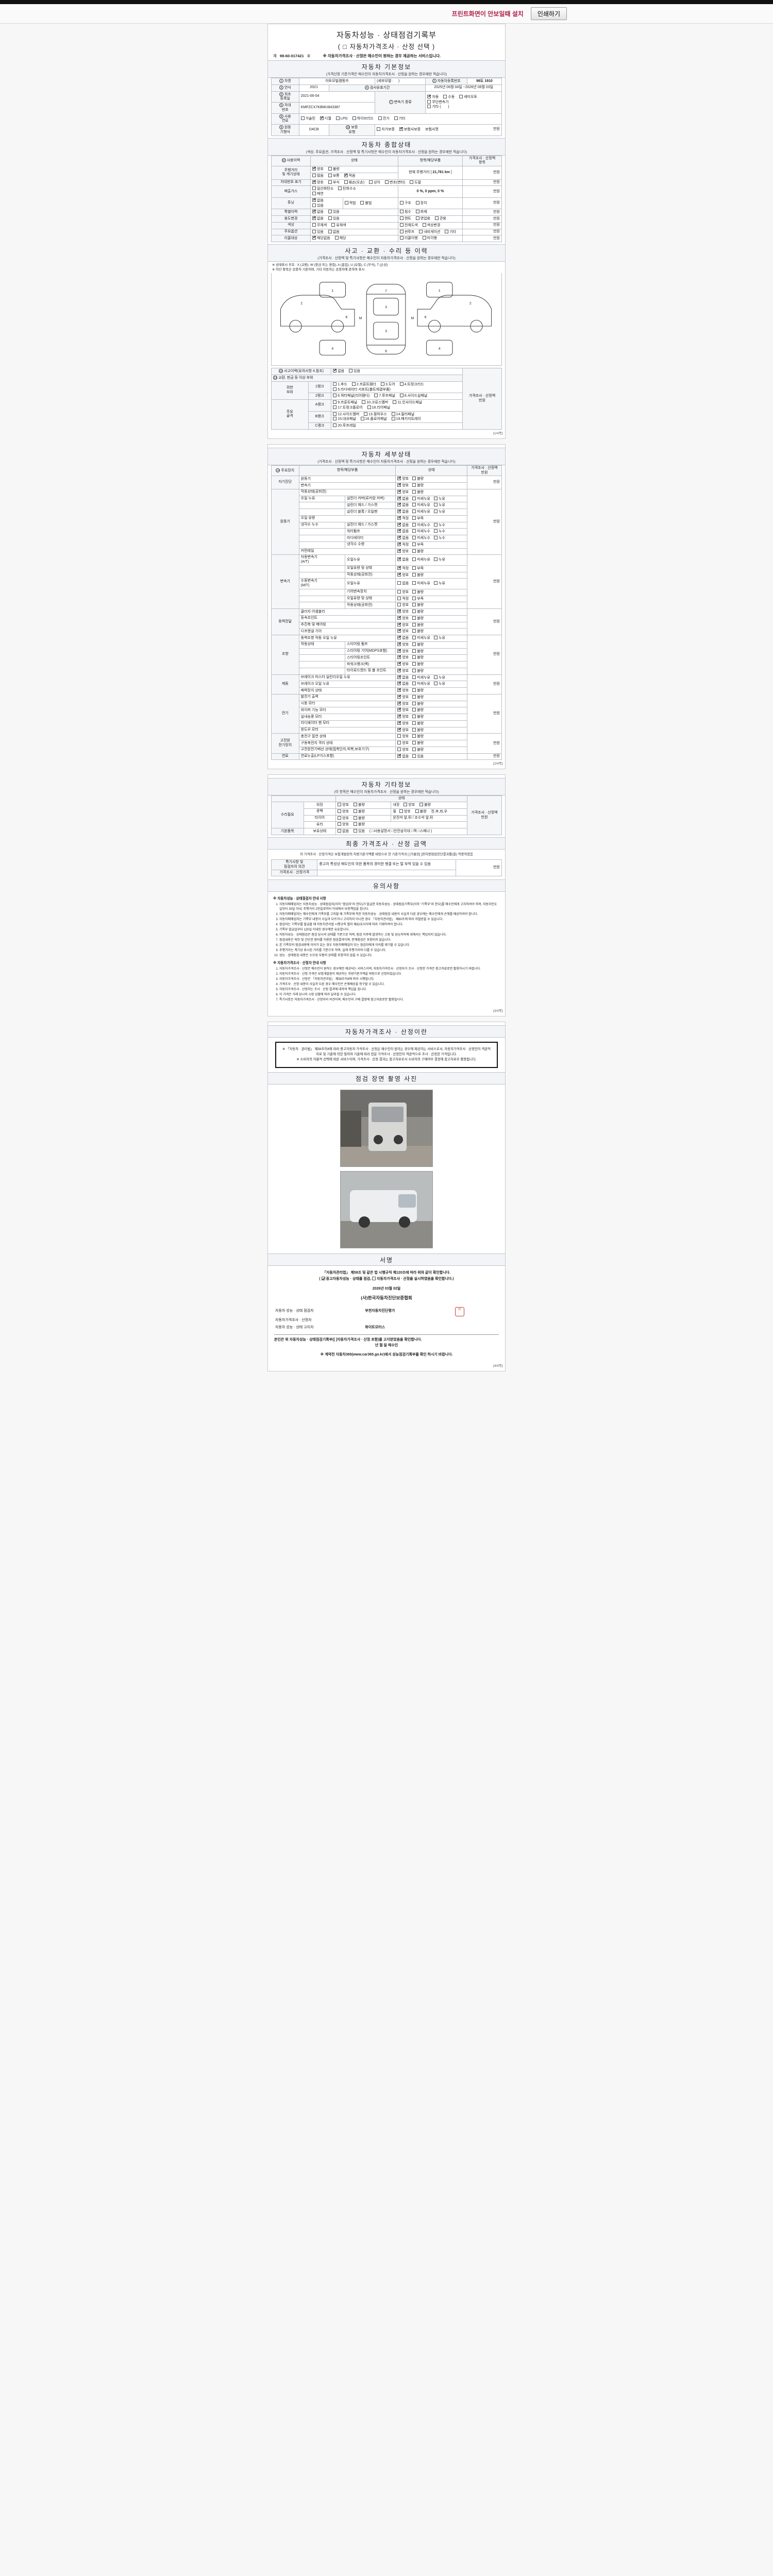 The image size is (773, 2576). I want to click on checkbox-미세누수, so click(414, 537).